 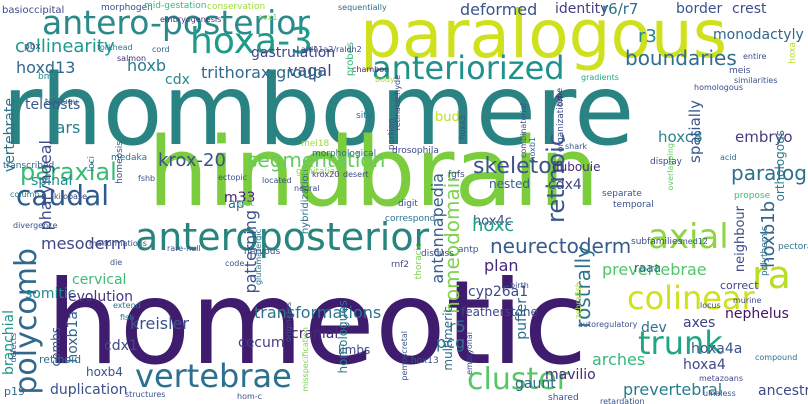 I want to click on word-genitalia: genitalia, so click(x=316, y=172).